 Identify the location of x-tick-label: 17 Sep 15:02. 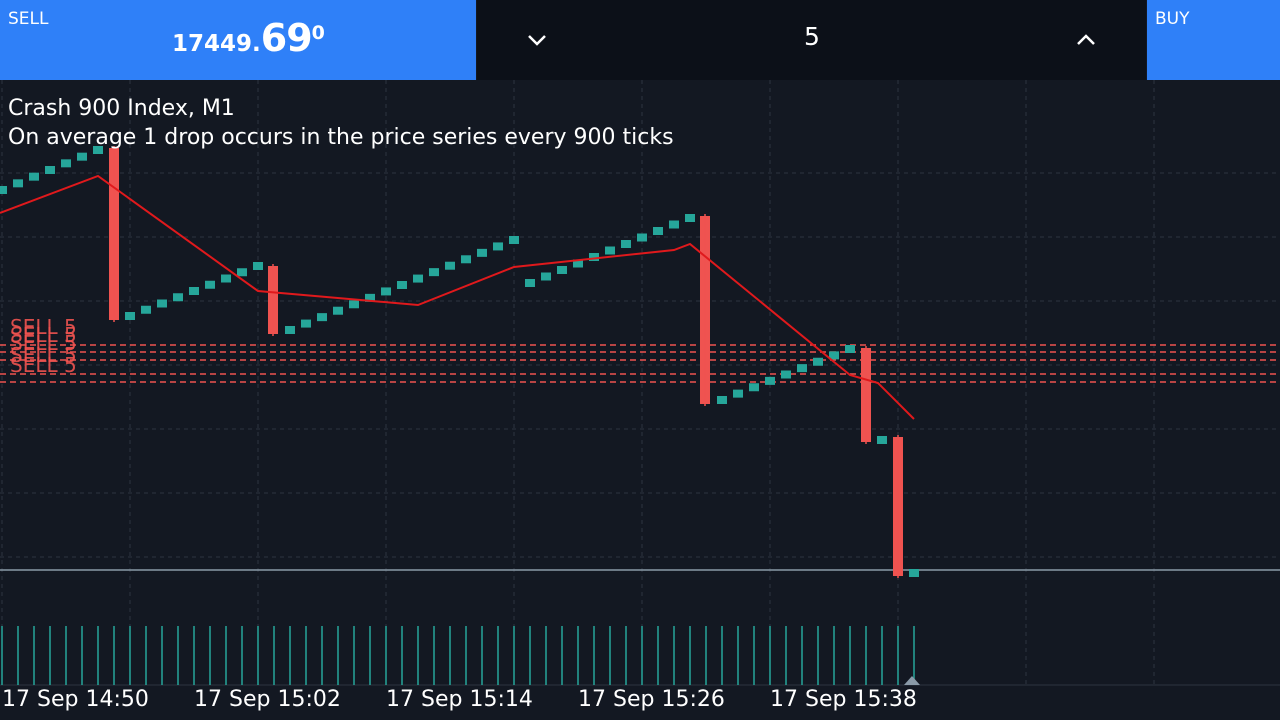
(267, 699).